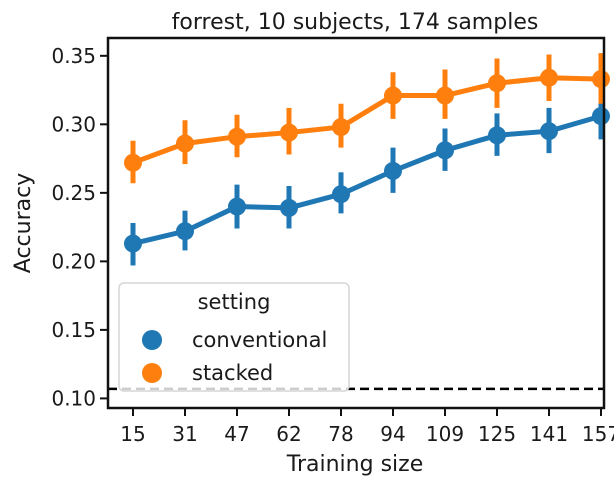 The width and height of the screenshot is (614, 491). I want to click on y-tick-label-0.25: 0.25, so click(73, 193).